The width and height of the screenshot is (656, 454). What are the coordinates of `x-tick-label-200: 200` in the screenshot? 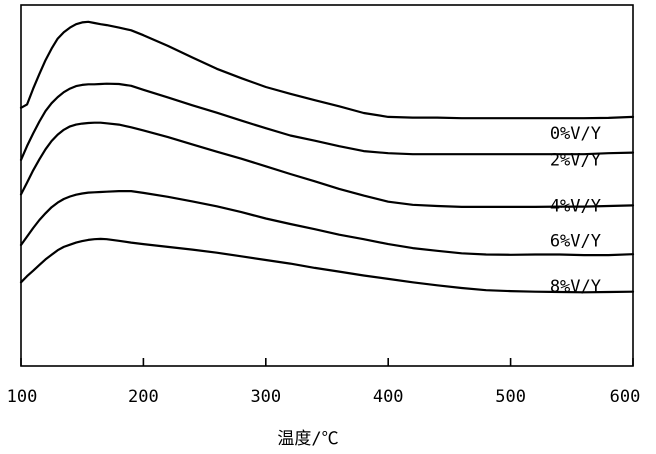 It's located at (143, 397).